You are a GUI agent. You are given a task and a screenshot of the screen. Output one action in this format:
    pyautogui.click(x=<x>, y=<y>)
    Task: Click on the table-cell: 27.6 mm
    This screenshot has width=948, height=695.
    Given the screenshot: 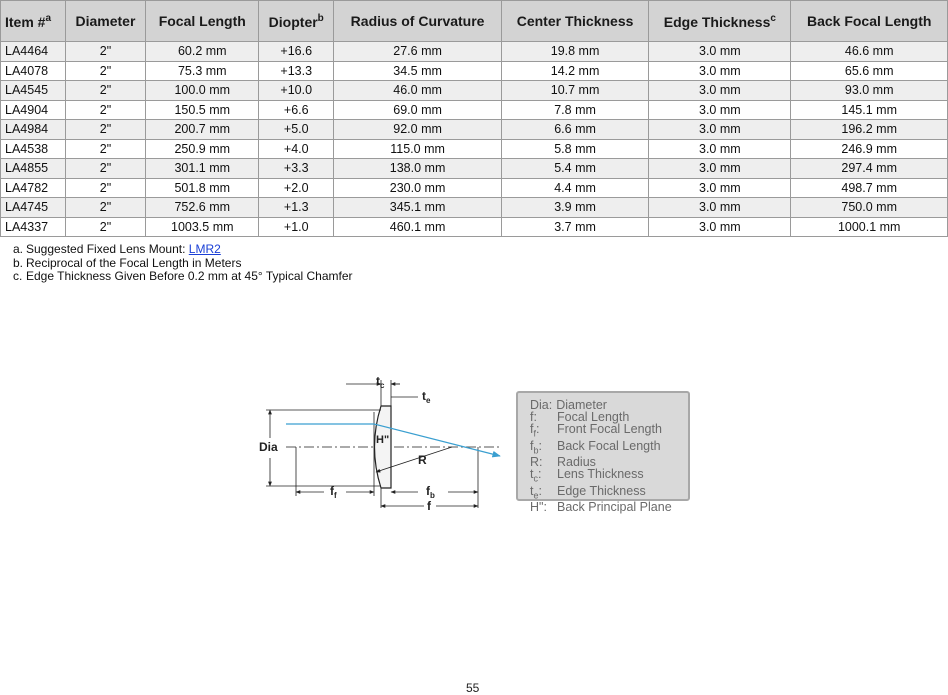 What is the action you would take?
    pyautogui.click(x=417, y=51)
    